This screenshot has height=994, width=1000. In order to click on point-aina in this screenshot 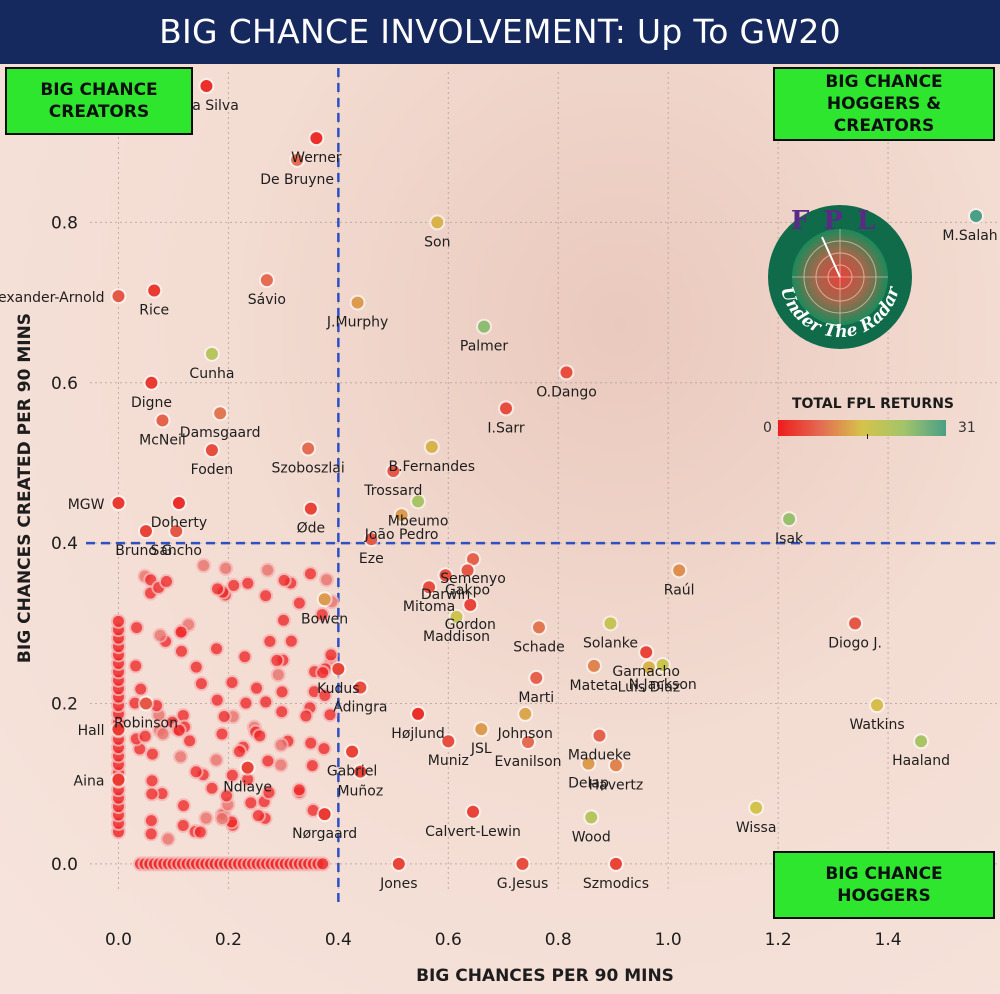, I will do `click(118, 779)`.